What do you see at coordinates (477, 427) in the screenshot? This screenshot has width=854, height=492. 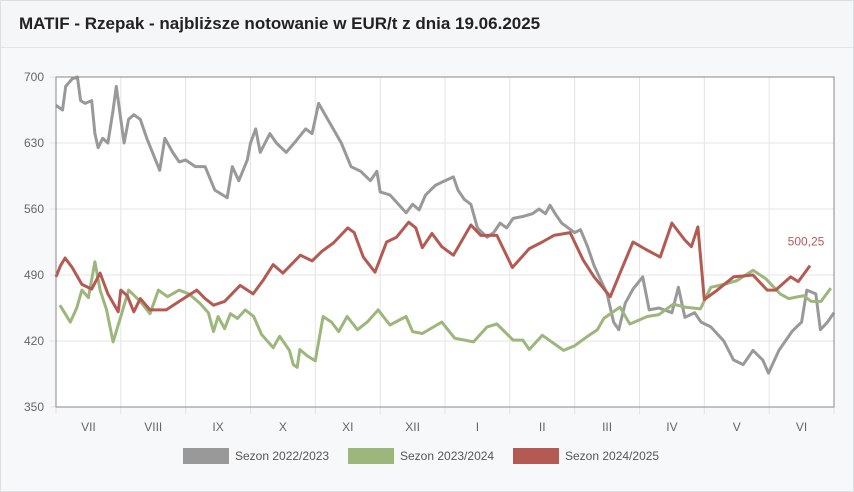 I see `x-tick-label: I` at bounding box center [477, 427].